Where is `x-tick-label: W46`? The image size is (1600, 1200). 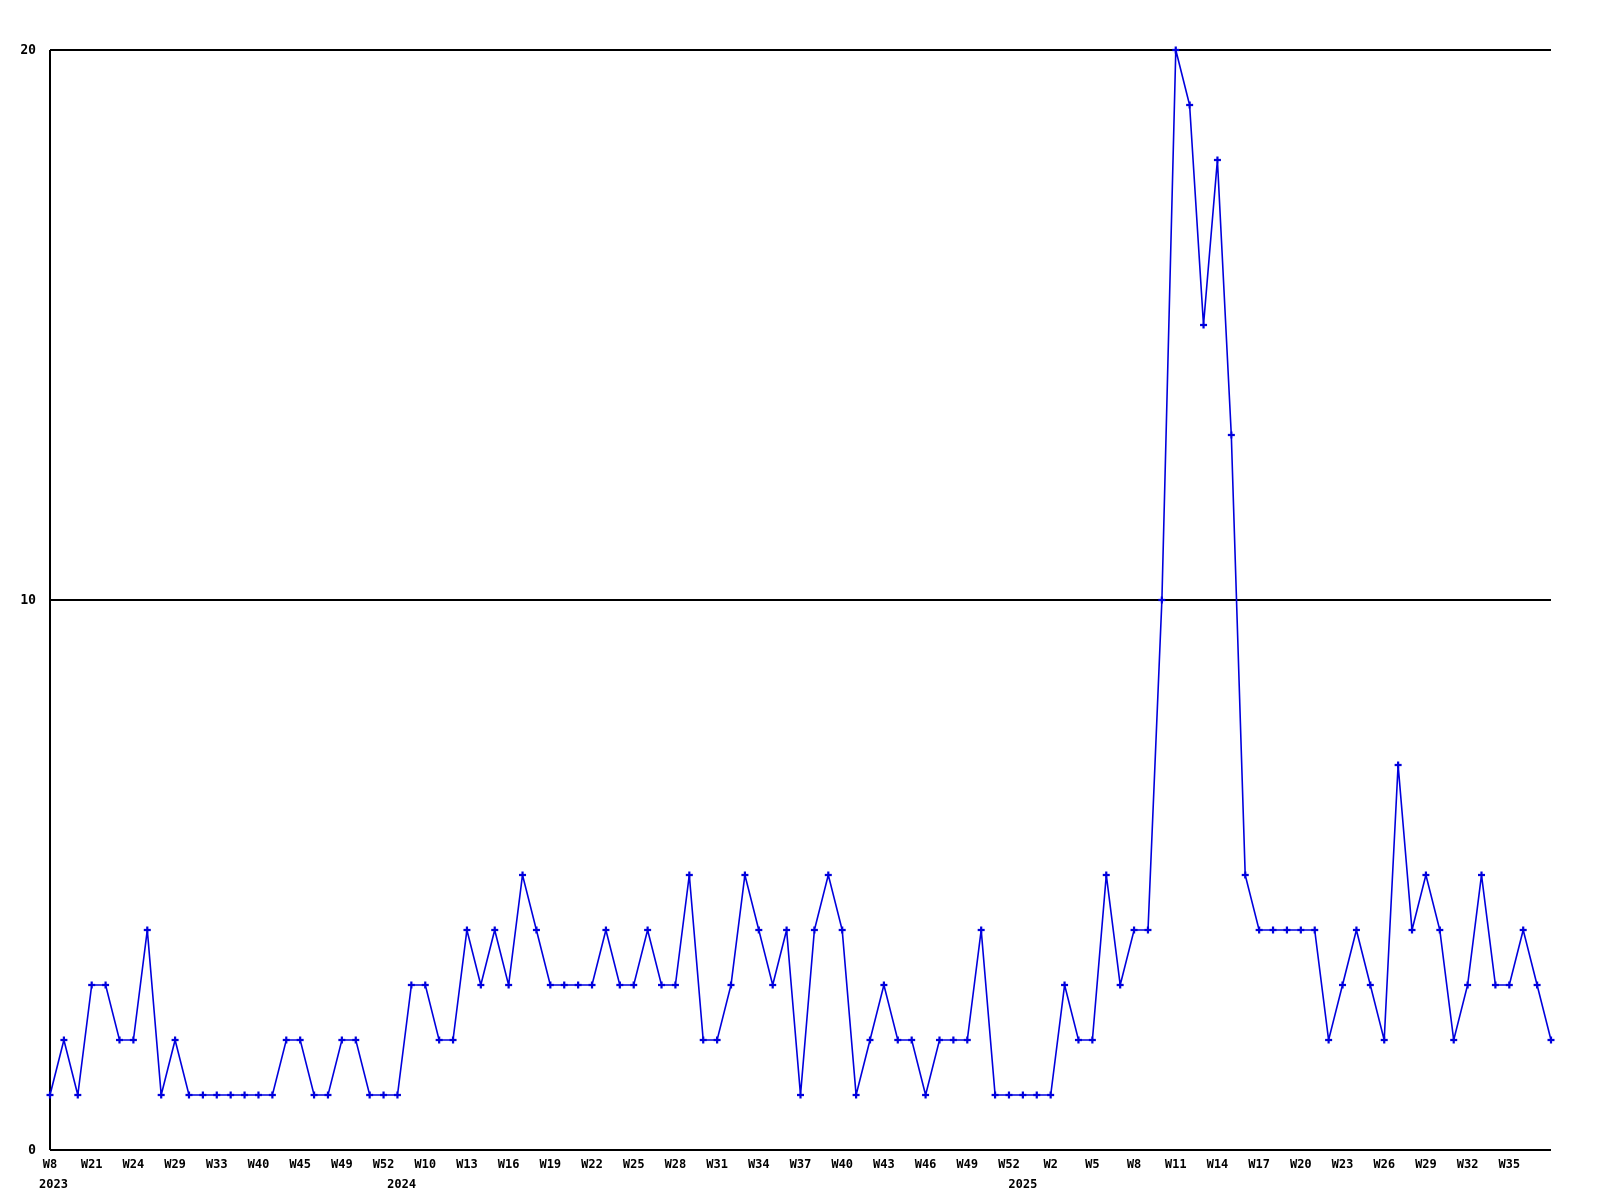 x-tick-label: W46 is located at coordinates (926, 1164).